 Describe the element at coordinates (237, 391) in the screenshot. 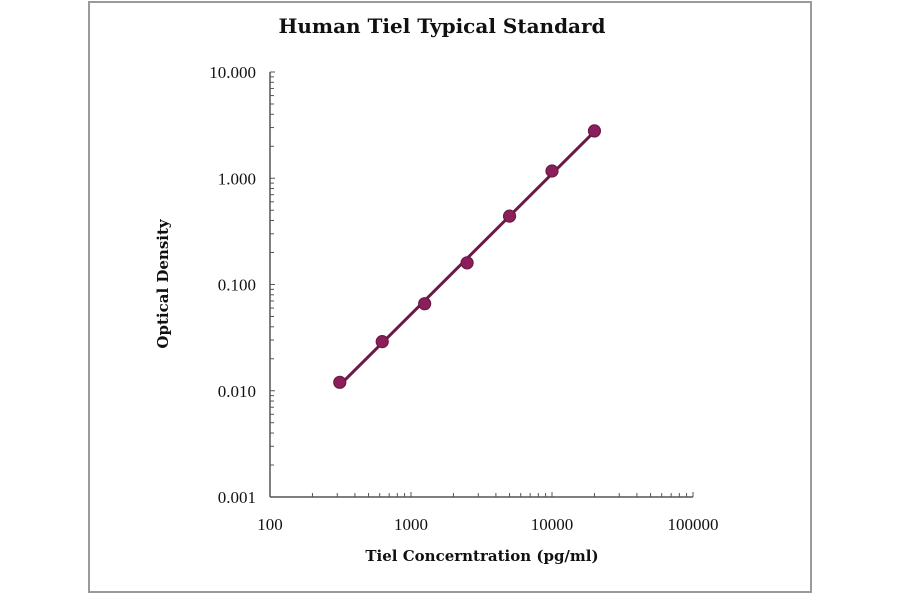

I see `y-tick-label: 0.010` at that location.